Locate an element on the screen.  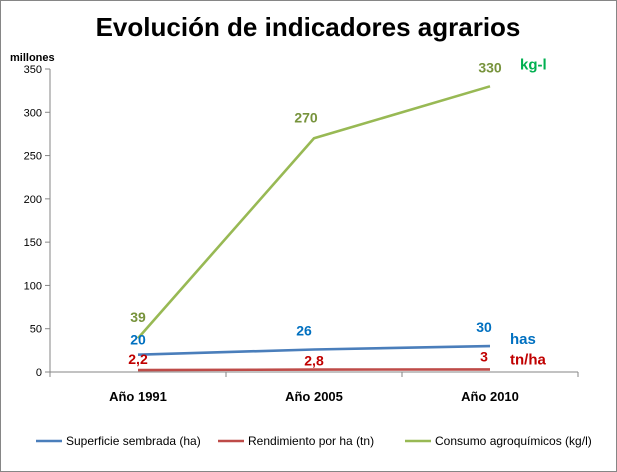
data-label: 20 is located at coordinates (138, 340).